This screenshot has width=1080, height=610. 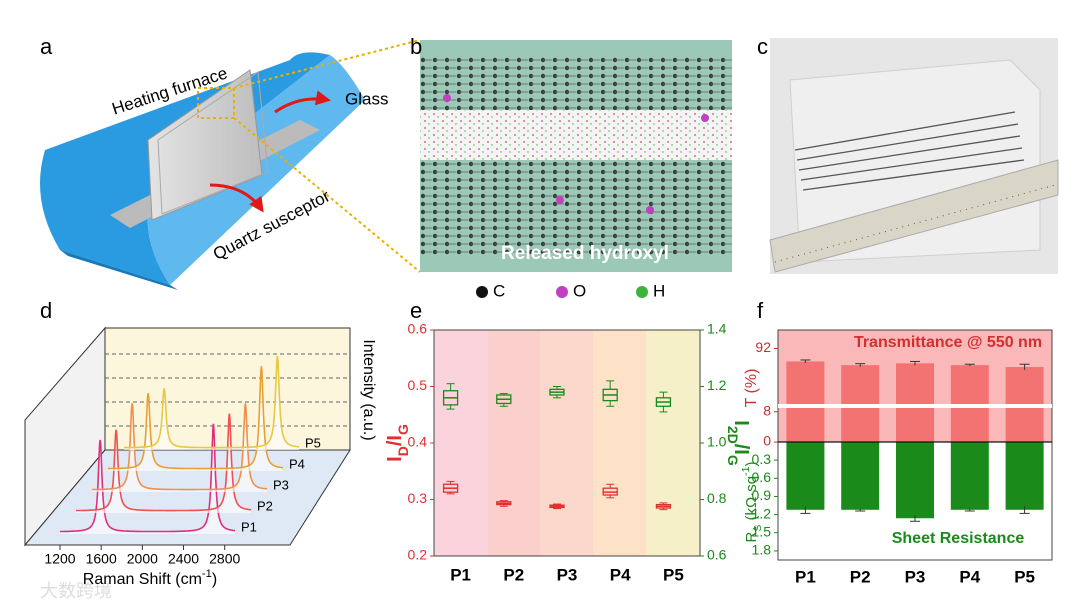 What do you see at coordinates (142, 559) in the screenshot?
I see `x-tick-label: 2000` at bounding box center [142, 559].